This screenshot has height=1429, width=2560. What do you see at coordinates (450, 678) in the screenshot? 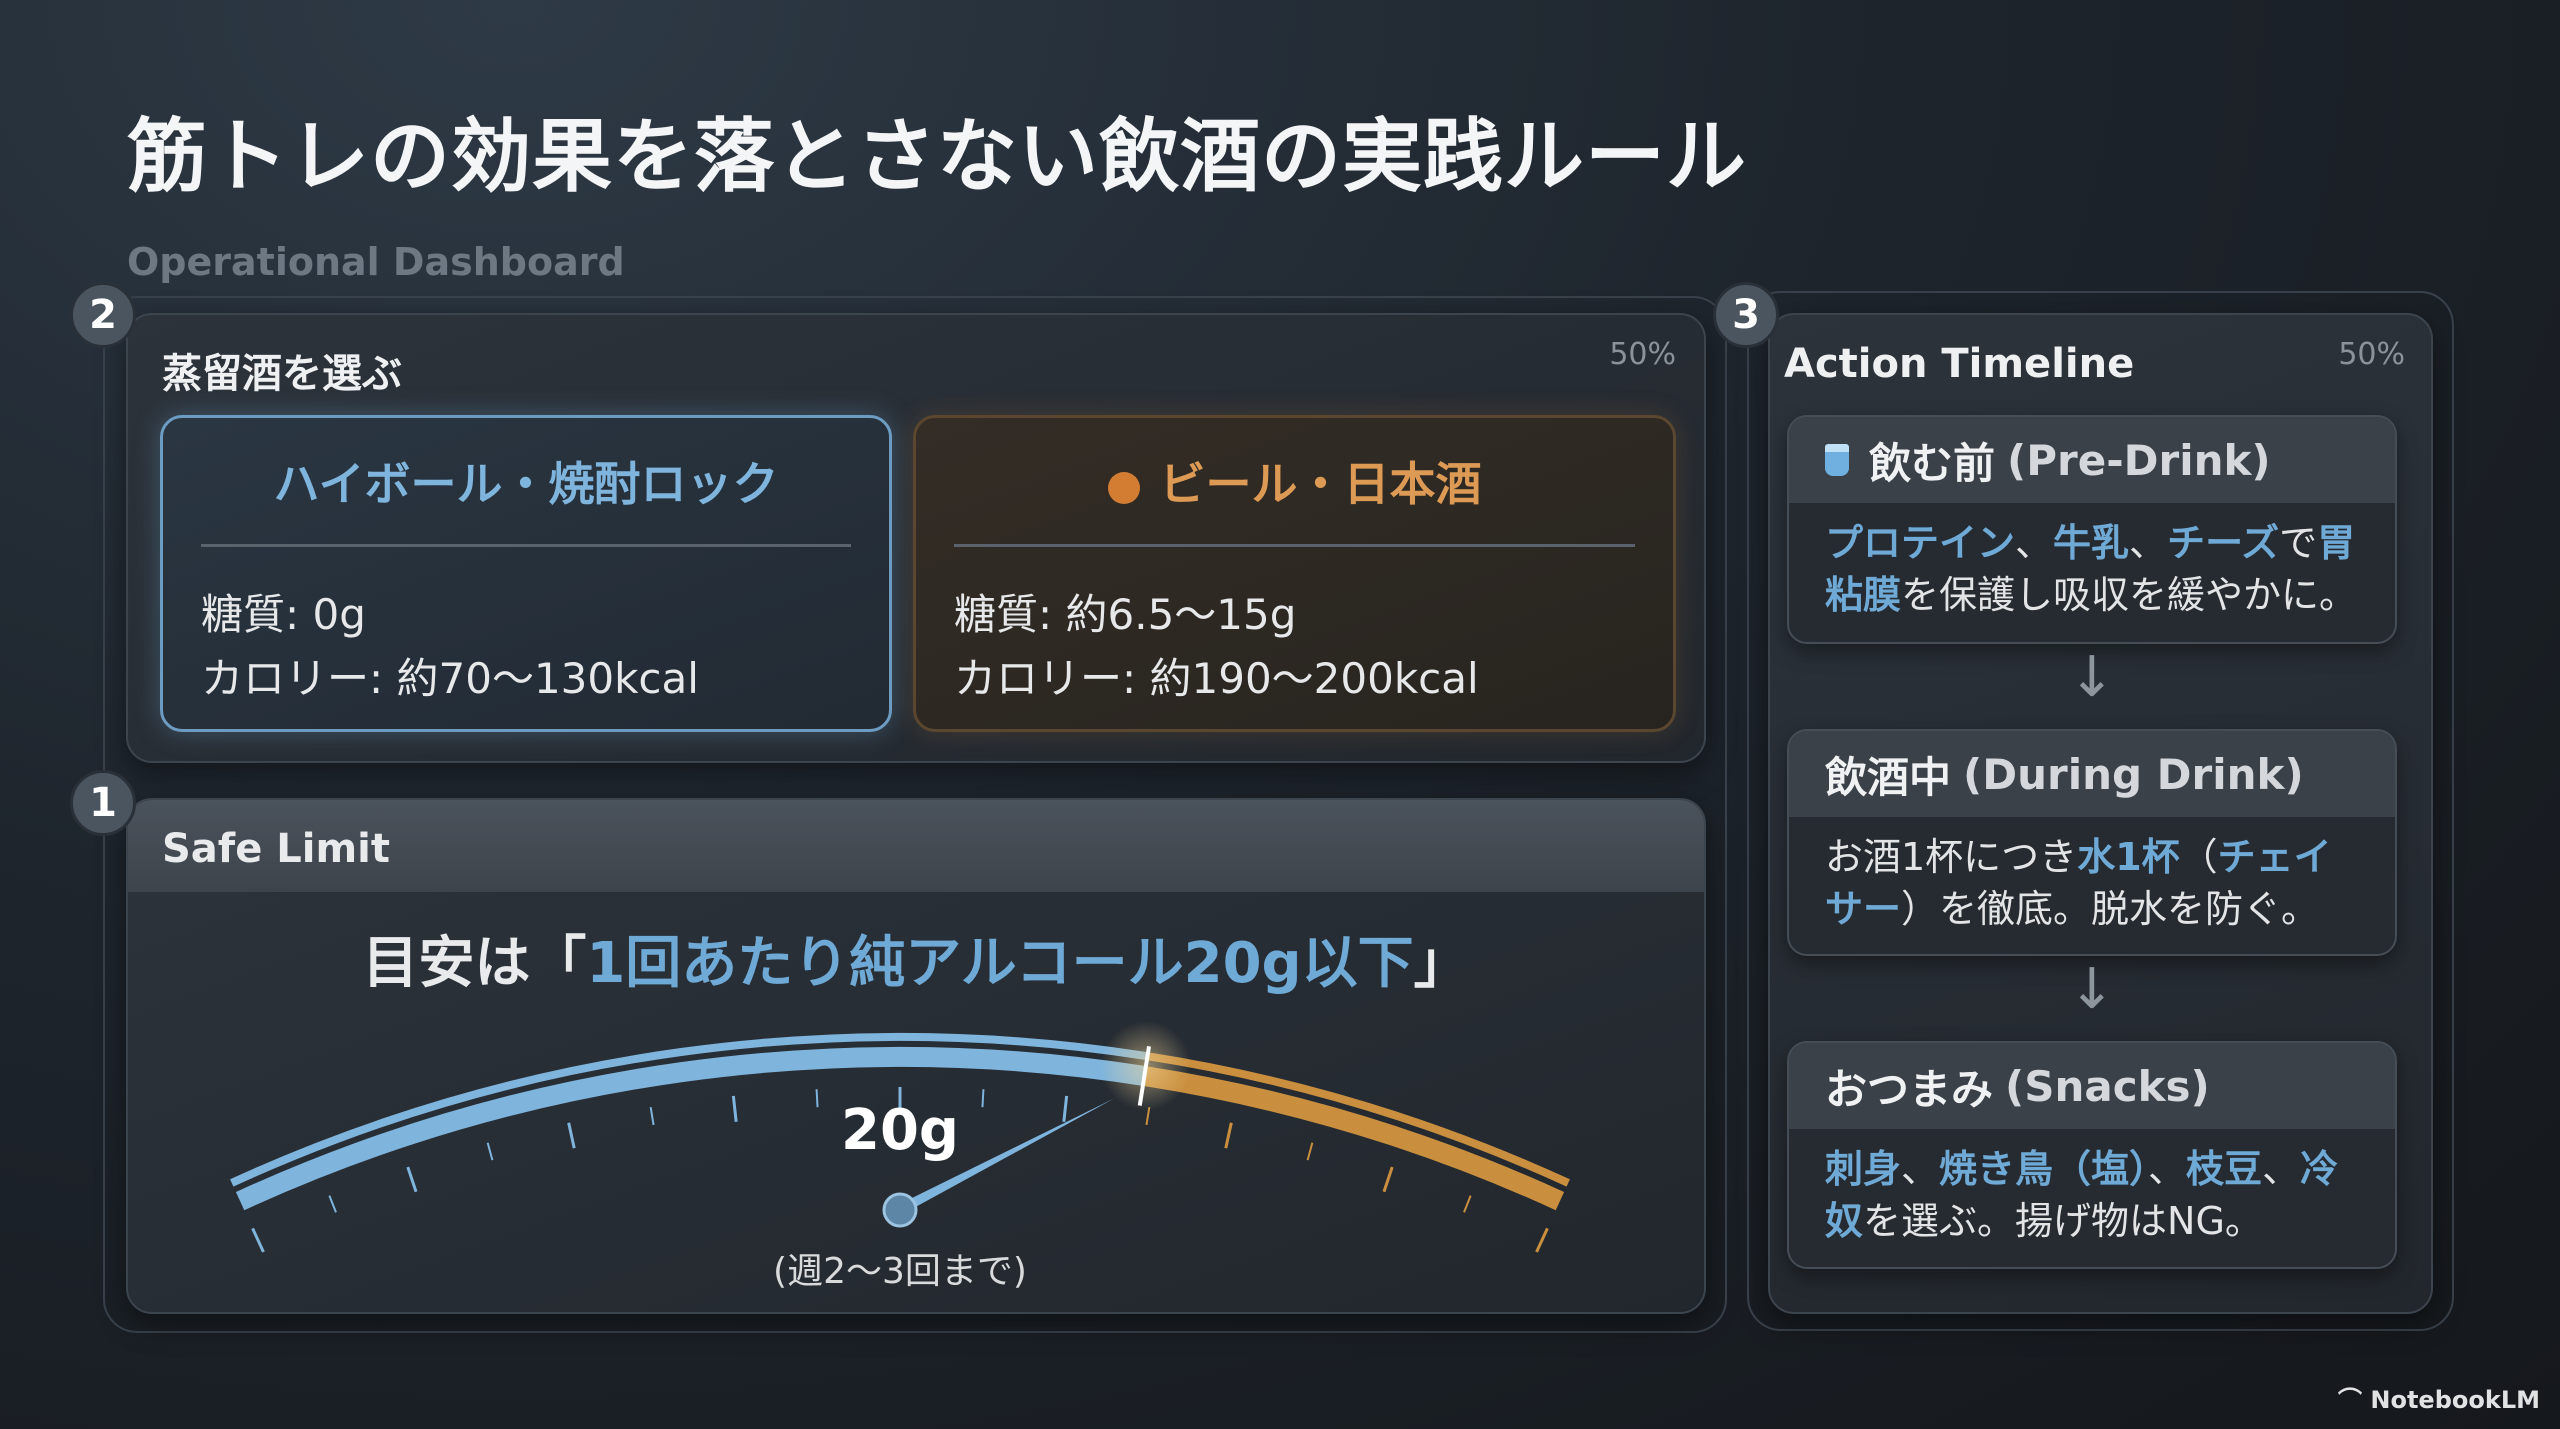
I see `calorie-text: カロリー: 約70〜130kcal` at bounding box center [450, 678].